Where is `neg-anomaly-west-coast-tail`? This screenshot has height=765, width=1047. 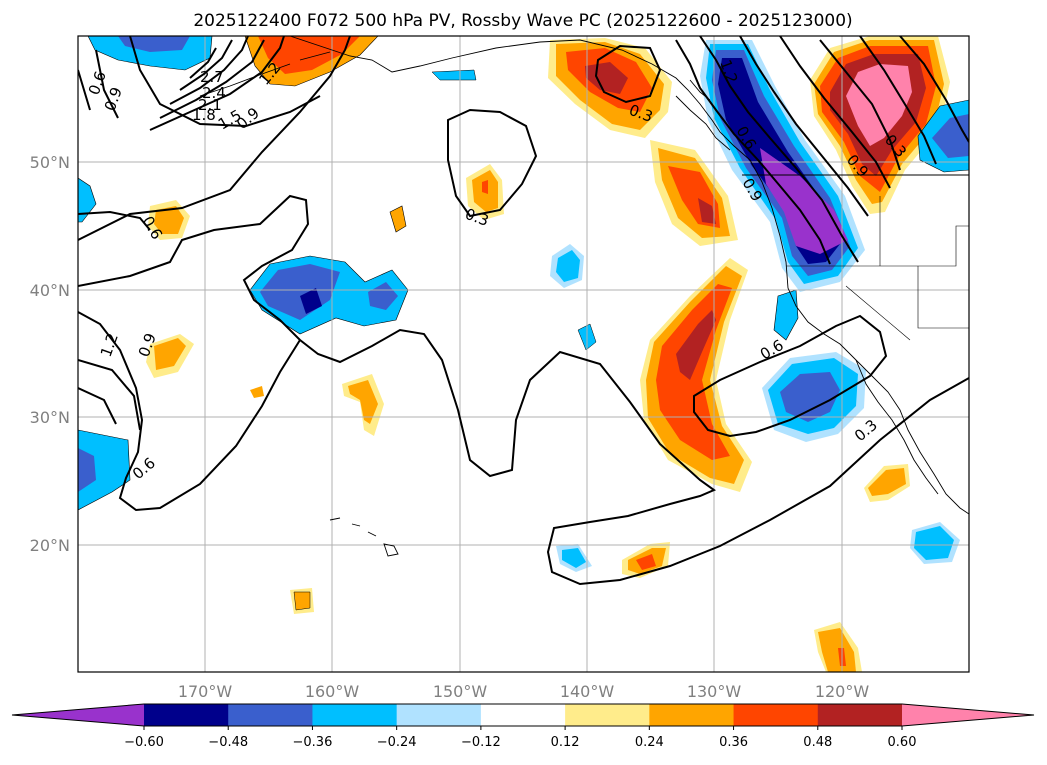 neg-anomaly-west-coast-tail is located at coordinates (786, 315).